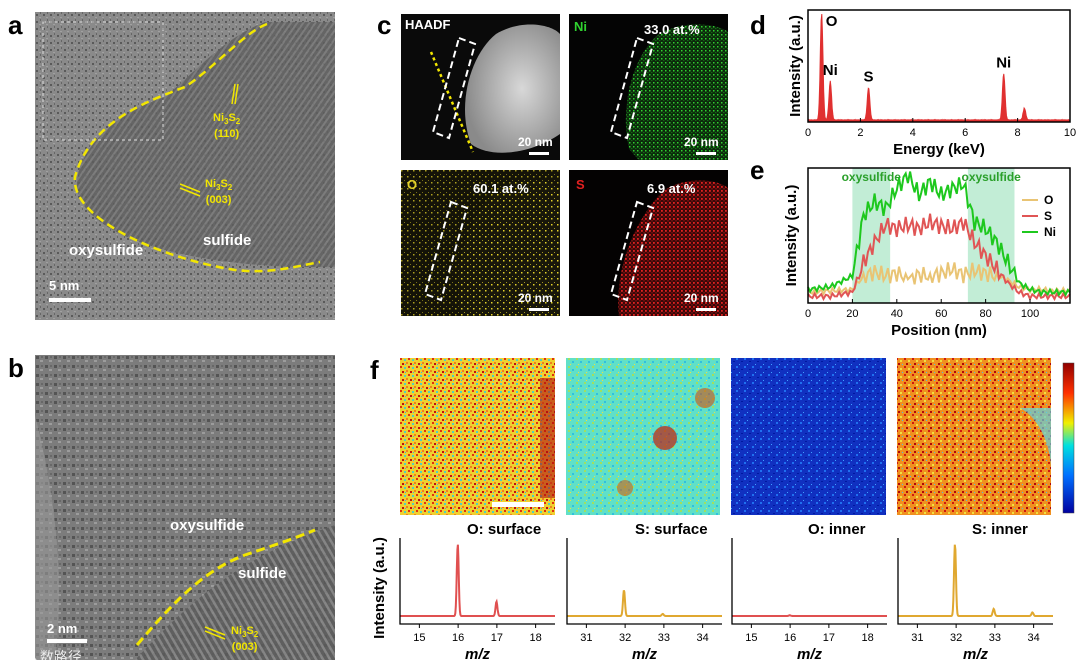 This screenshot has width=1080, height=672. I want to click on linescan-series-s, so click(939, 257).